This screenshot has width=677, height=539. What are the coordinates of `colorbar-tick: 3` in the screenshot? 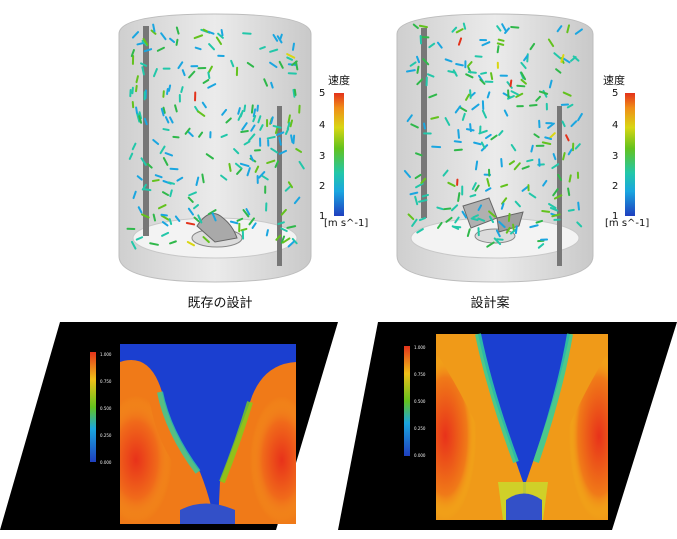 It's located at (322, 156).